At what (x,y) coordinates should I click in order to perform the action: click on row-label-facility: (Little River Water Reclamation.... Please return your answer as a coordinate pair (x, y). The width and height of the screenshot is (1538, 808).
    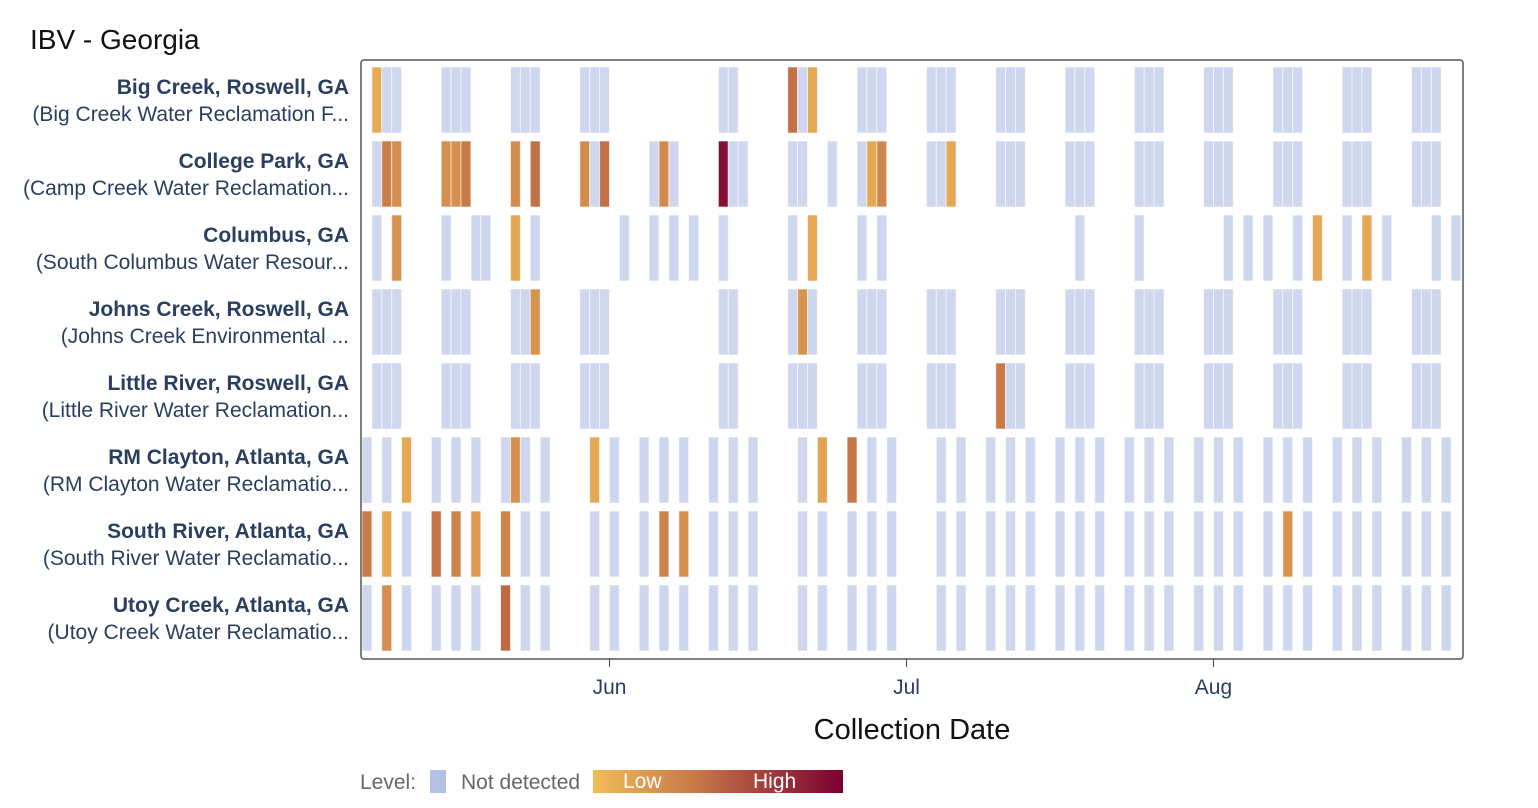
    Looking at the image, I should click on (195, 410).